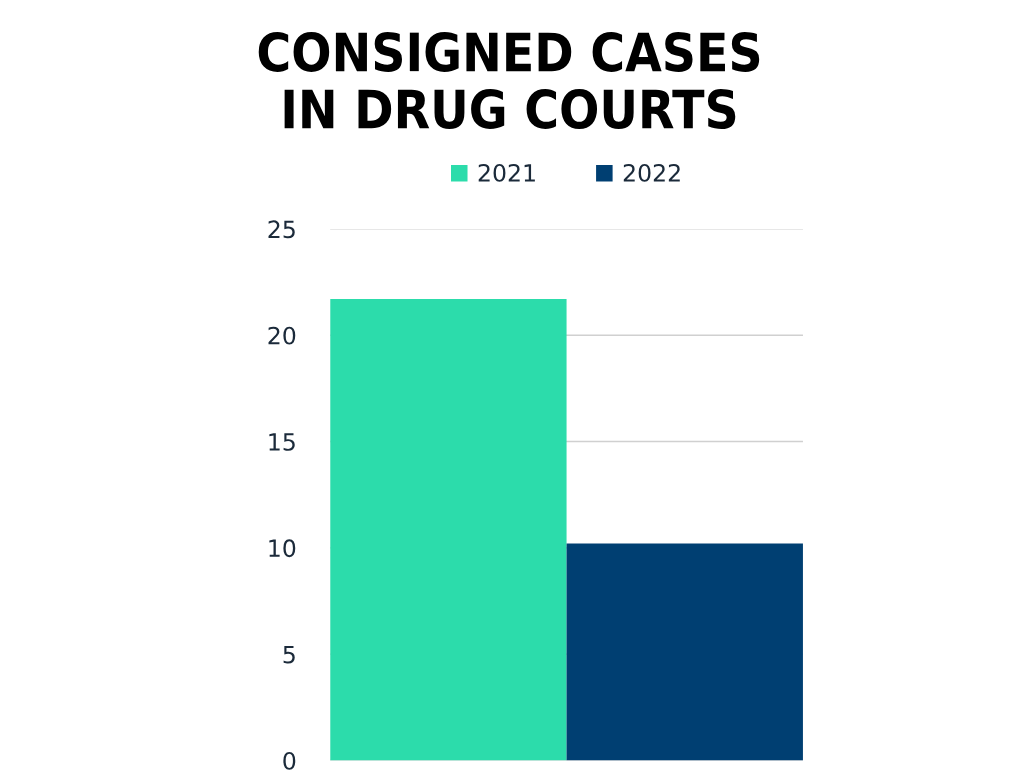 Image resolution: width=1019 pixels, height=776 pixels. What do you see at coordinates (281, 229) in the screenshot?
I see `y-tick-label: 25` at bounding box center [281, 229].